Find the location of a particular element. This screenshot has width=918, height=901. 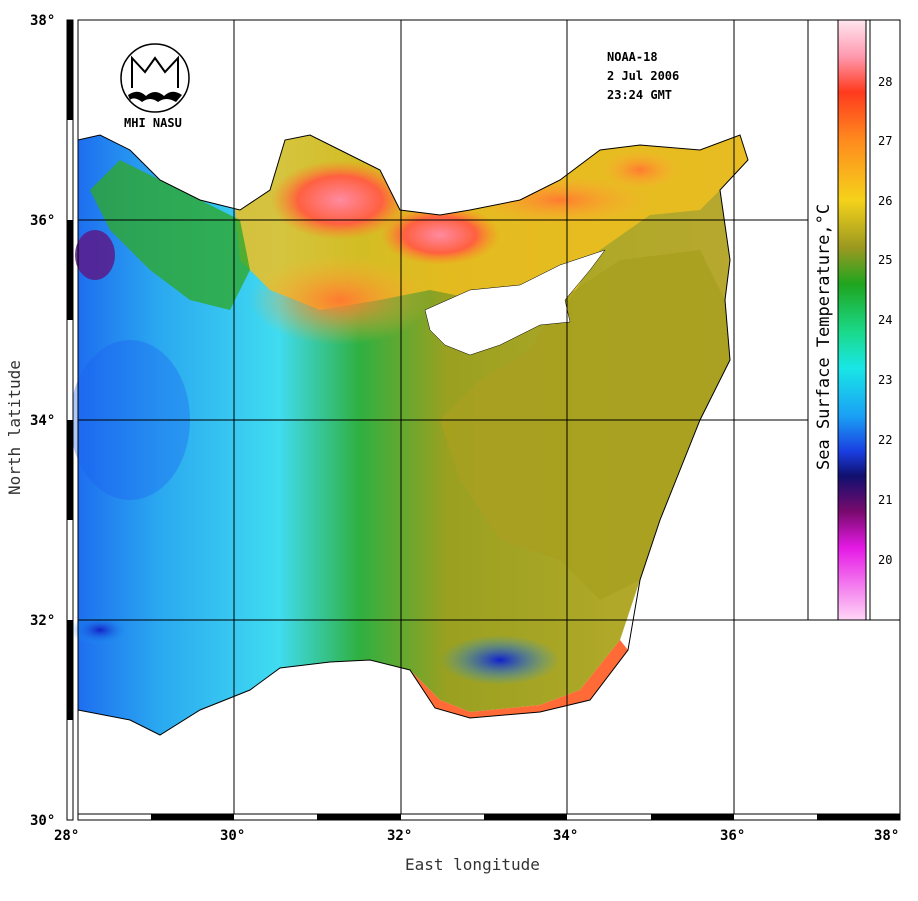

mhi-nasu-logo: MHI NASU is located at coordinates (155, 86).